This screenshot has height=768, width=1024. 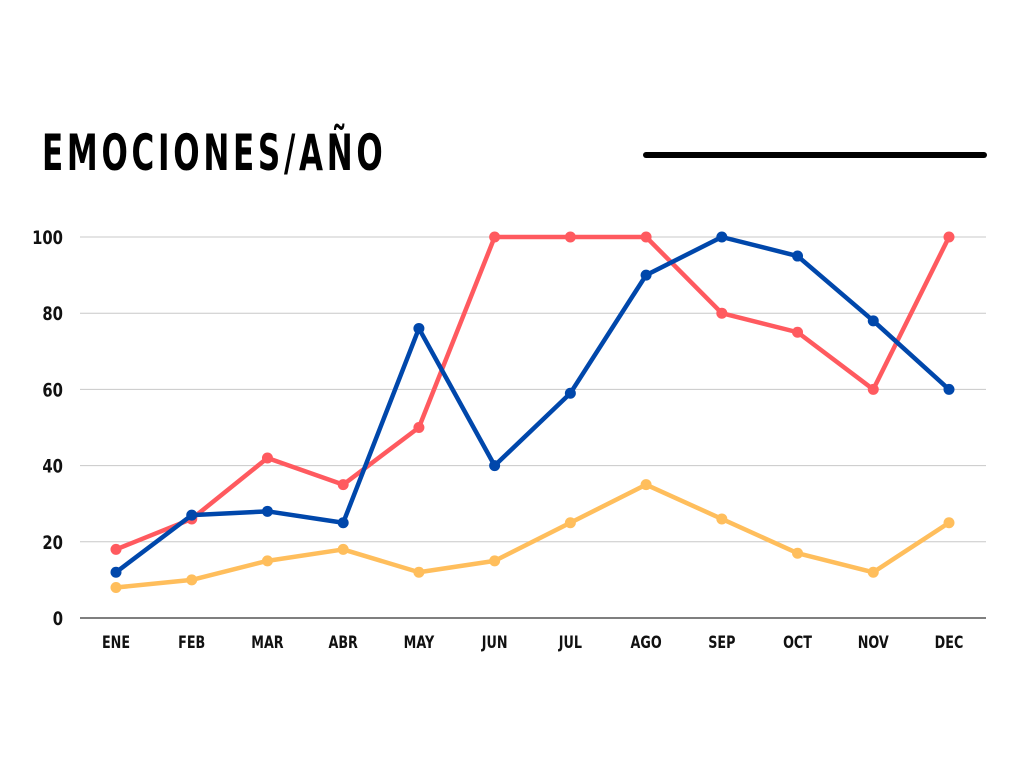 What do you see at coordinates (570, 642) in the screenshot?
I see `x-tick-label: JUL` at bounding box center [570, 642].